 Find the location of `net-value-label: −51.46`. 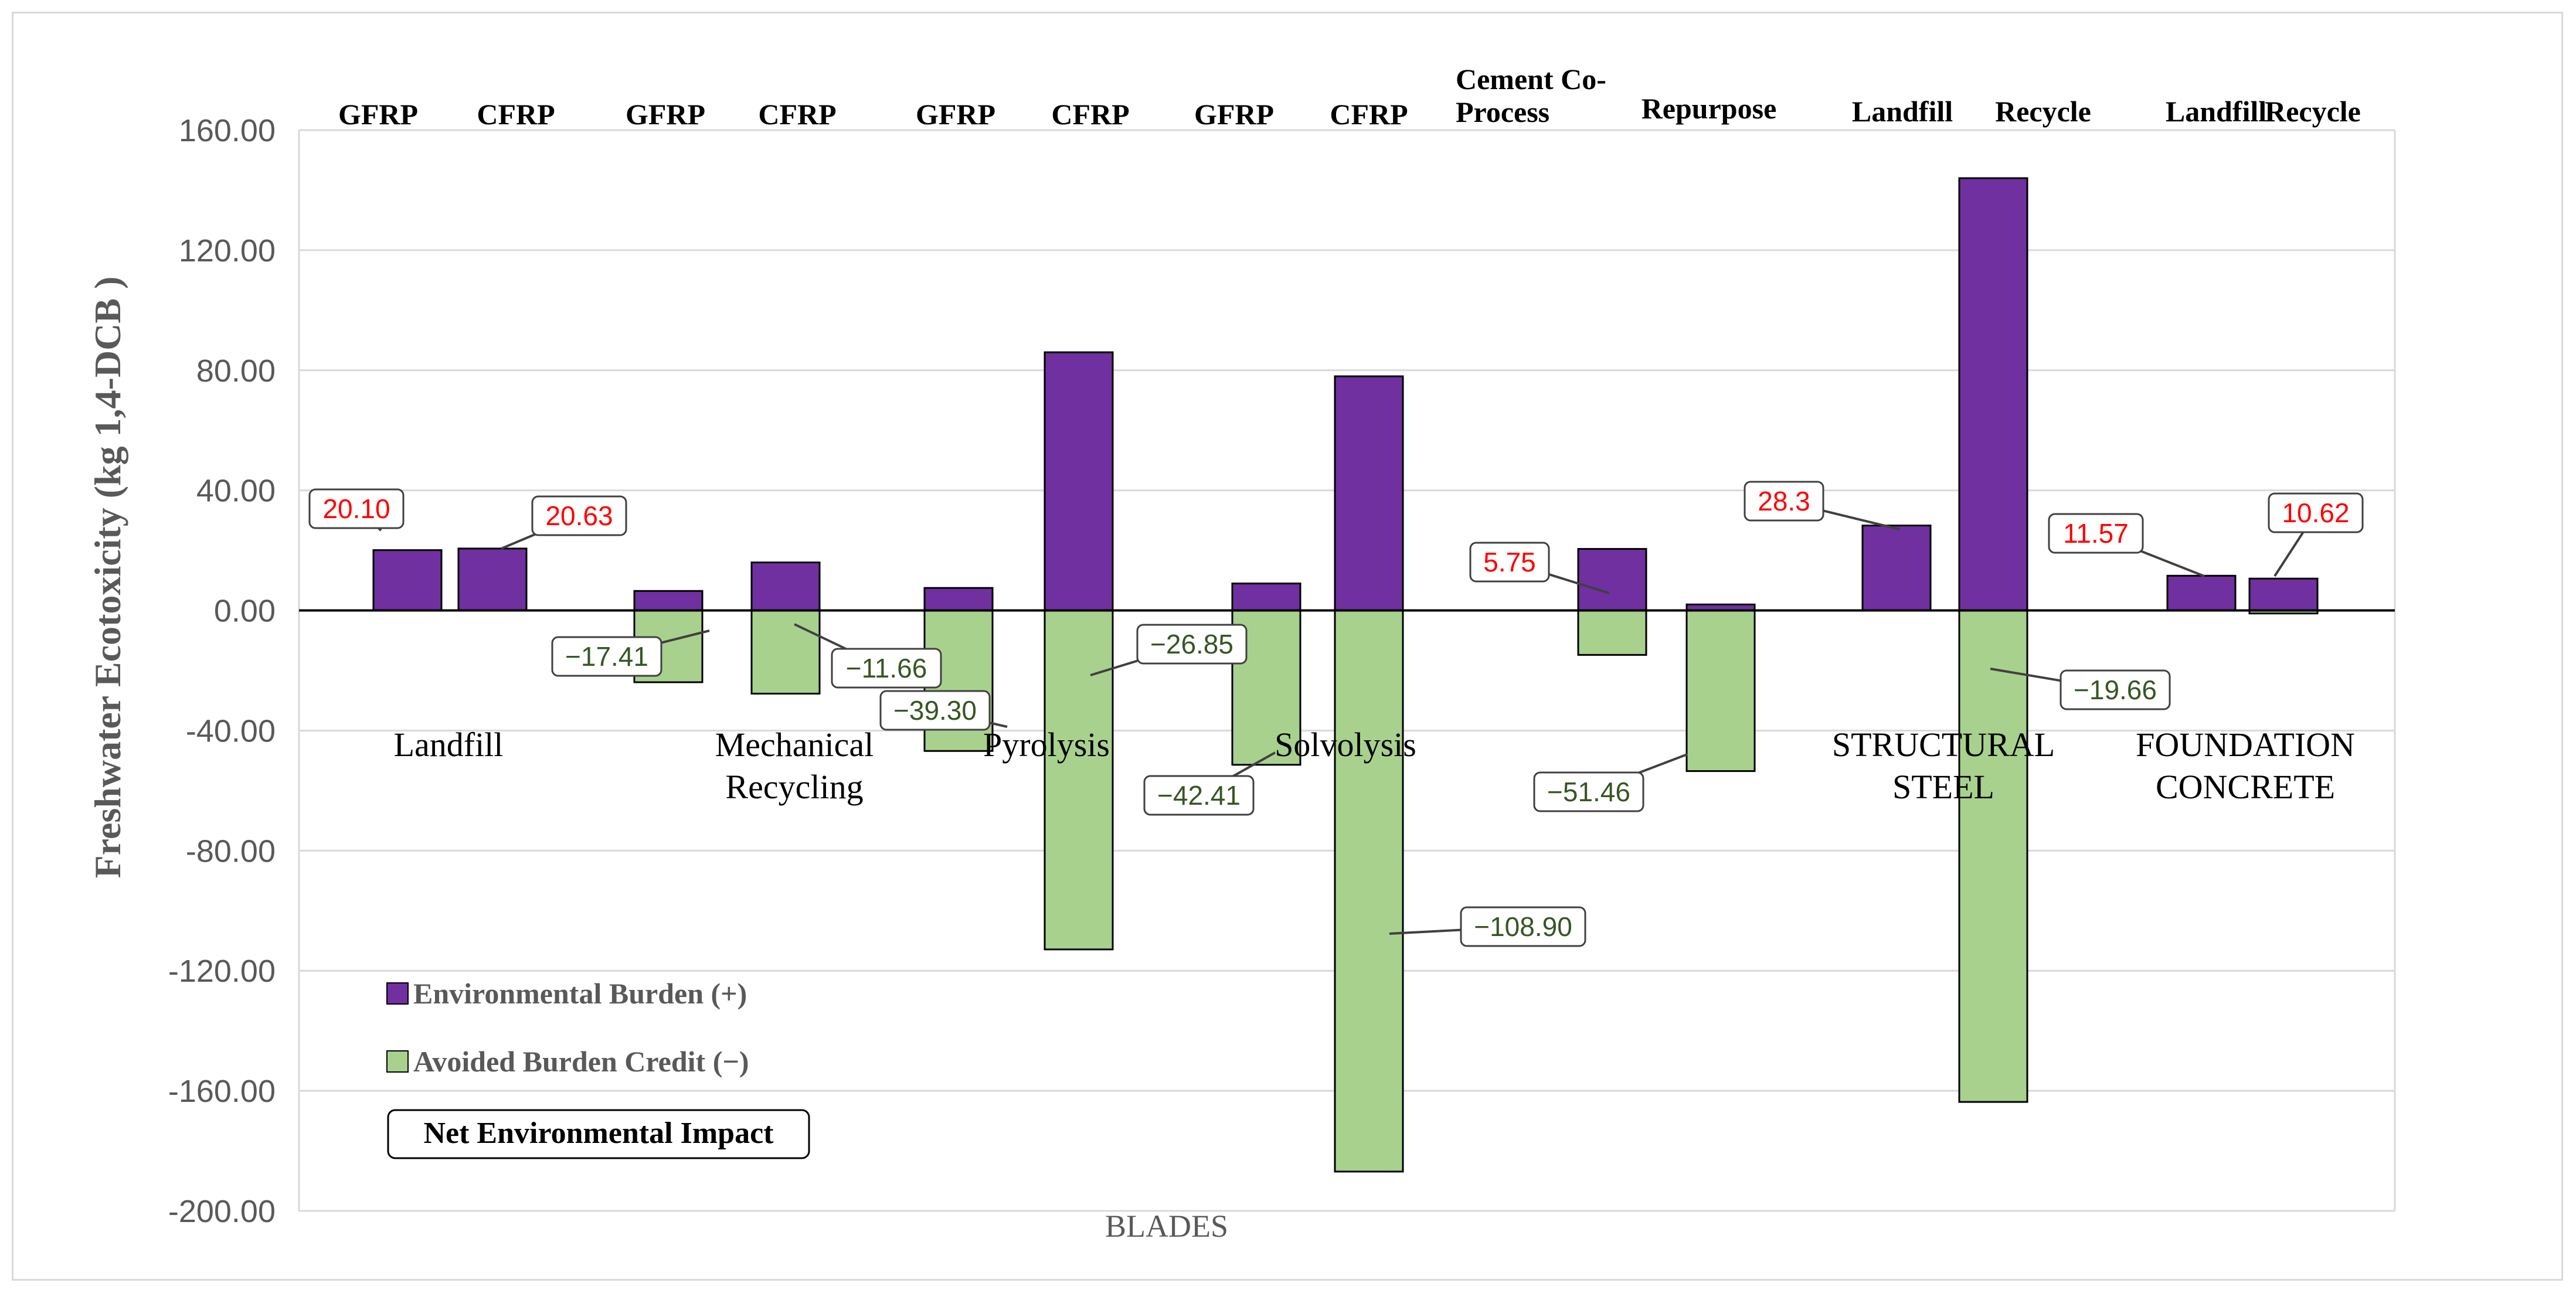

net-value-label: −51.46 is located at coordinates (1589, 792).